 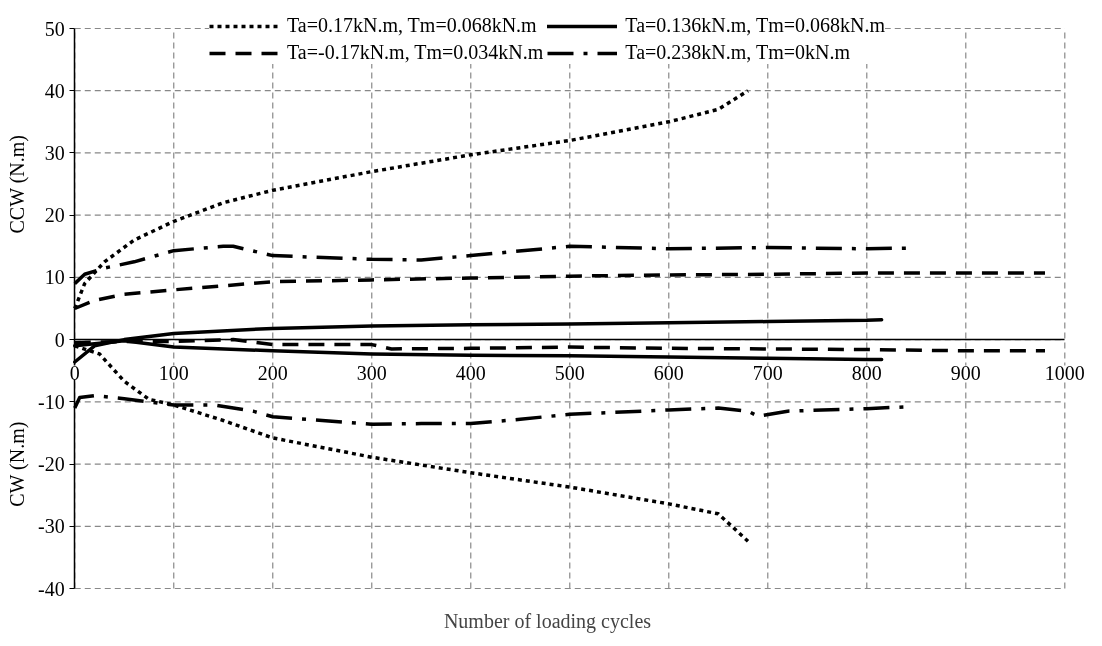 What do you see at coordinates (755, 25) in the screenshot?
I see `legend-label: Ta=0.136kN.m, Tm=0.068kN.m` at bounding box center [755, 25].